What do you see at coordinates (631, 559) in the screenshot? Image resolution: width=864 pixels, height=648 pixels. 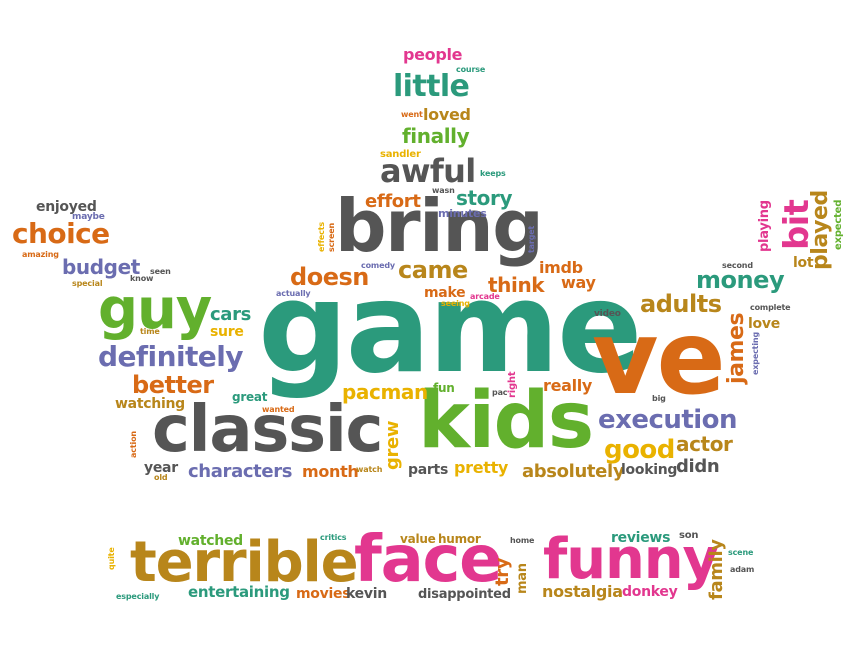 I see `word-funny: funny` at bounding box center [631, 559].